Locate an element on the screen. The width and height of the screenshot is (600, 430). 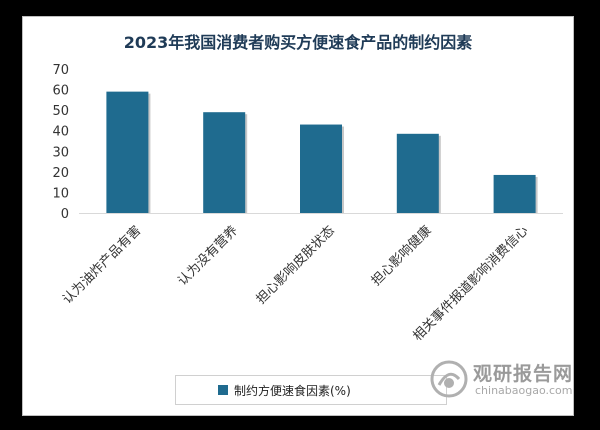
x-tick-label: 担心影响健康 is located at coordinates (401, 256).